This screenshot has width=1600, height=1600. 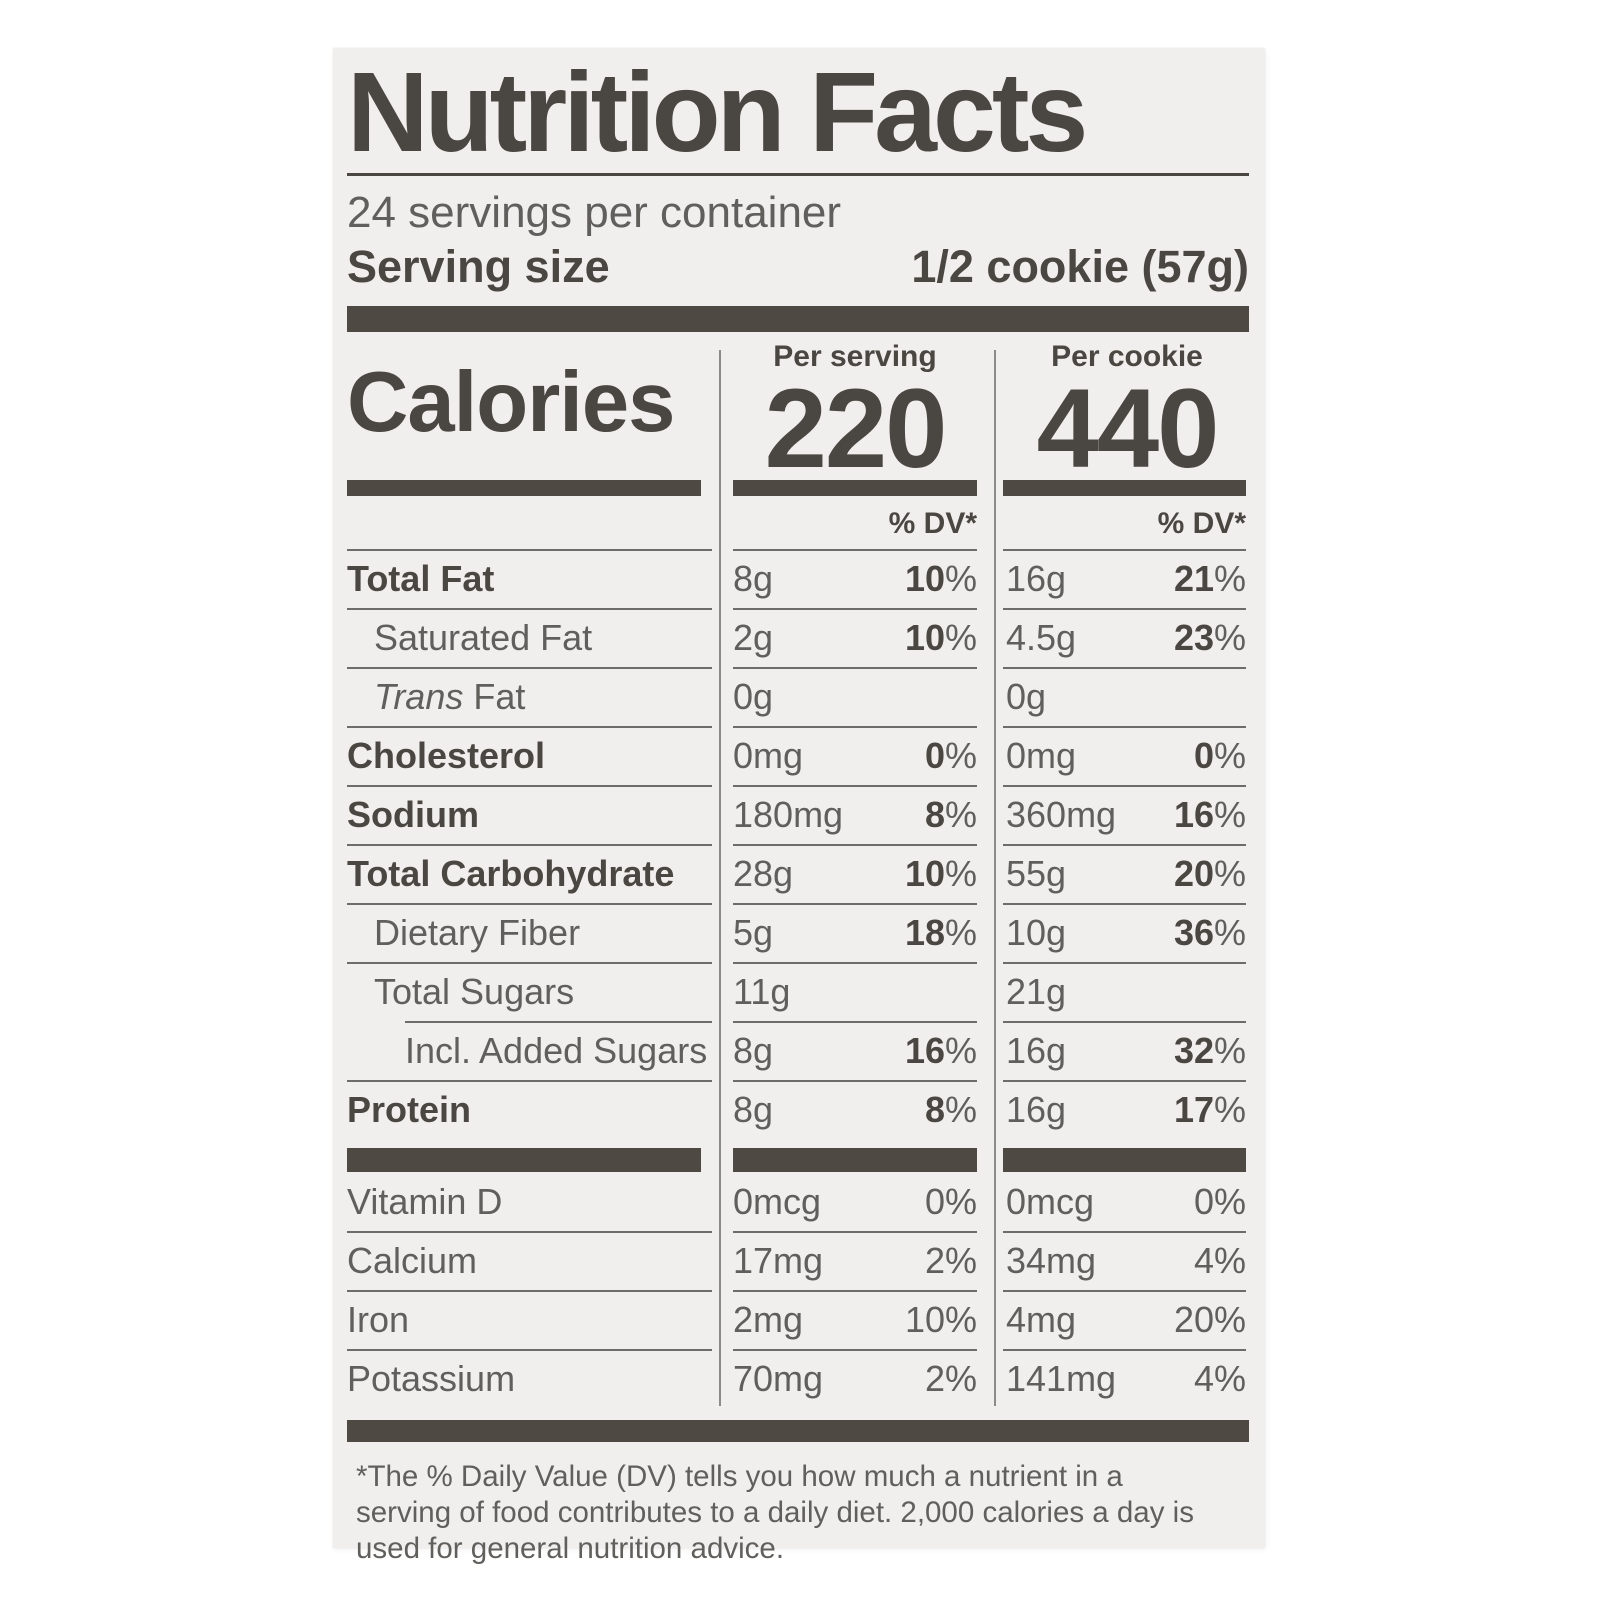 I want to click on amount-per-serving: 2g, so click(x=753, y=637).